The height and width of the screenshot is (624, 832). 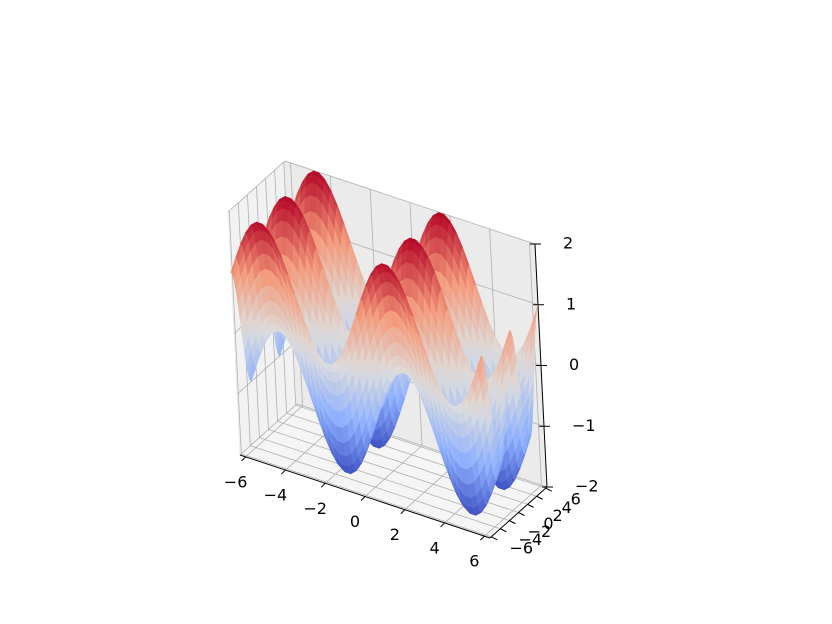 What do you see at coordinates (315, 508) in the screenshot?
I see `x-tick-label: −2` at bounding box center [315, 508].